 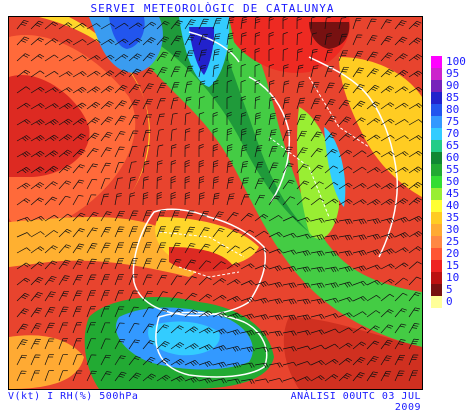 I want to click on legend-label: 20, so click(x=453, y=253).